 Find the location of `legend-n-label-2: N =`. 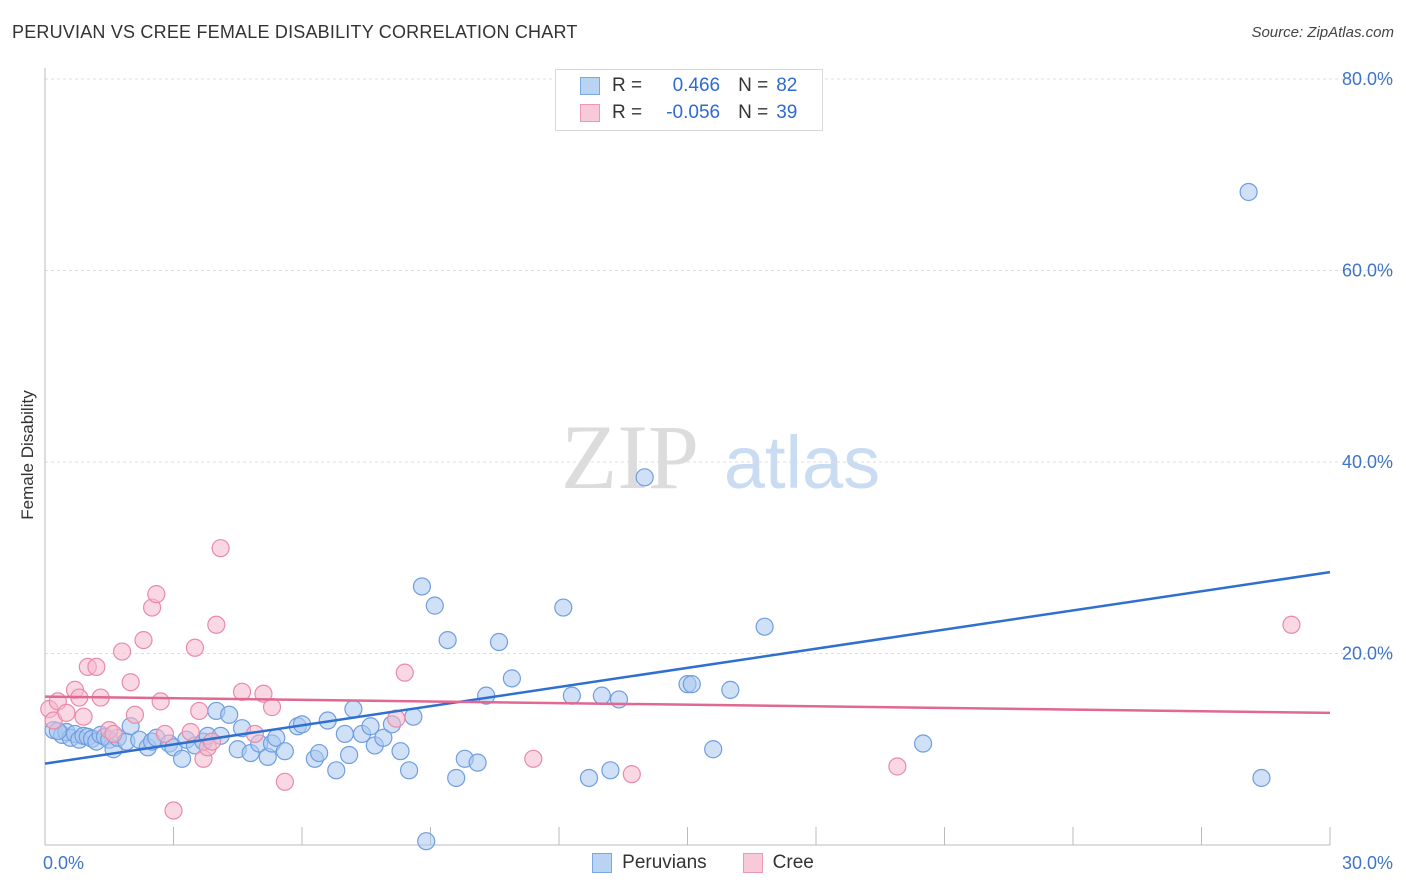

legend-n-label-2: N = is located at coordinates (753, 112).